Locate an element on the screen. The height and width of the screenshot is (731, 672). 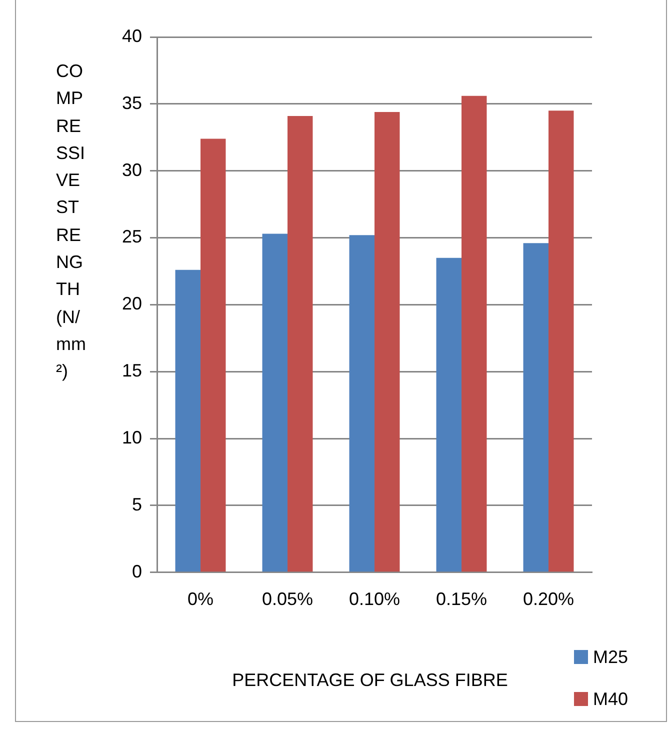
y-tick-label: 25 is located at coordinates (132, 236).